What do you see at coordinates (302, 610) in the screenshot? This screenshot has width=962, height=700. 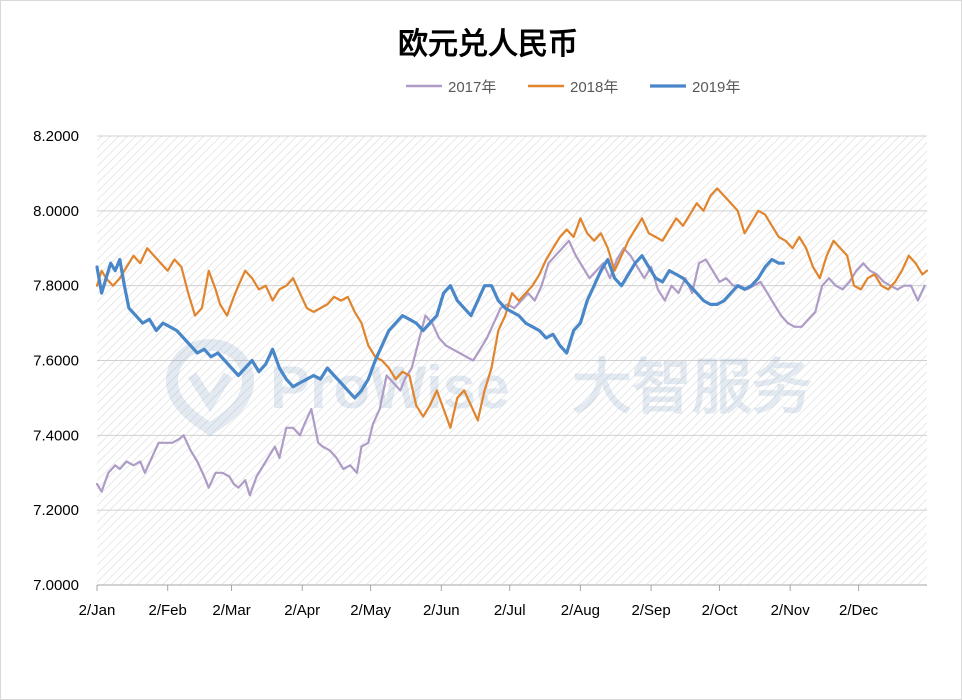 I see `x-tick-label: 2/Apr` at bounding box center [302, 610].